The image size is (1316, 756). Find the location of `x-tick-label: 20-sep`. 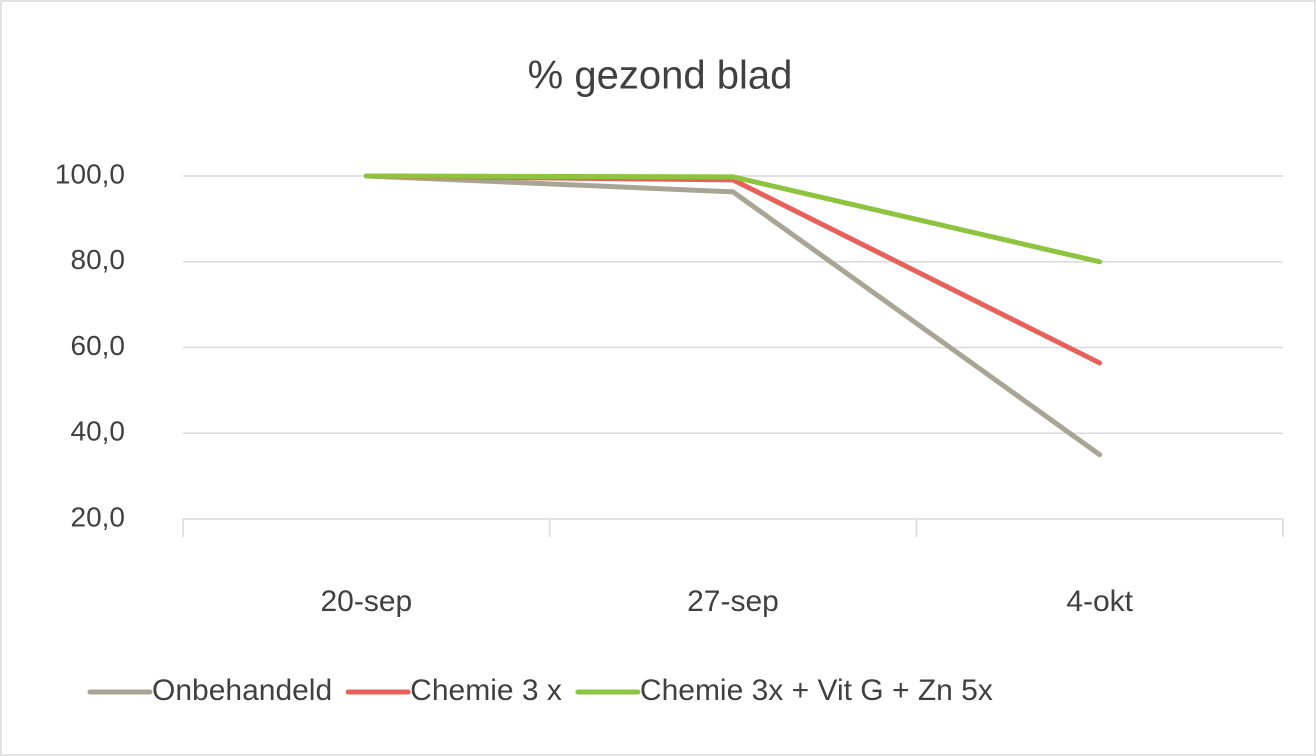

x-tick-label: 20-sep is located at coordinates (366, 601).